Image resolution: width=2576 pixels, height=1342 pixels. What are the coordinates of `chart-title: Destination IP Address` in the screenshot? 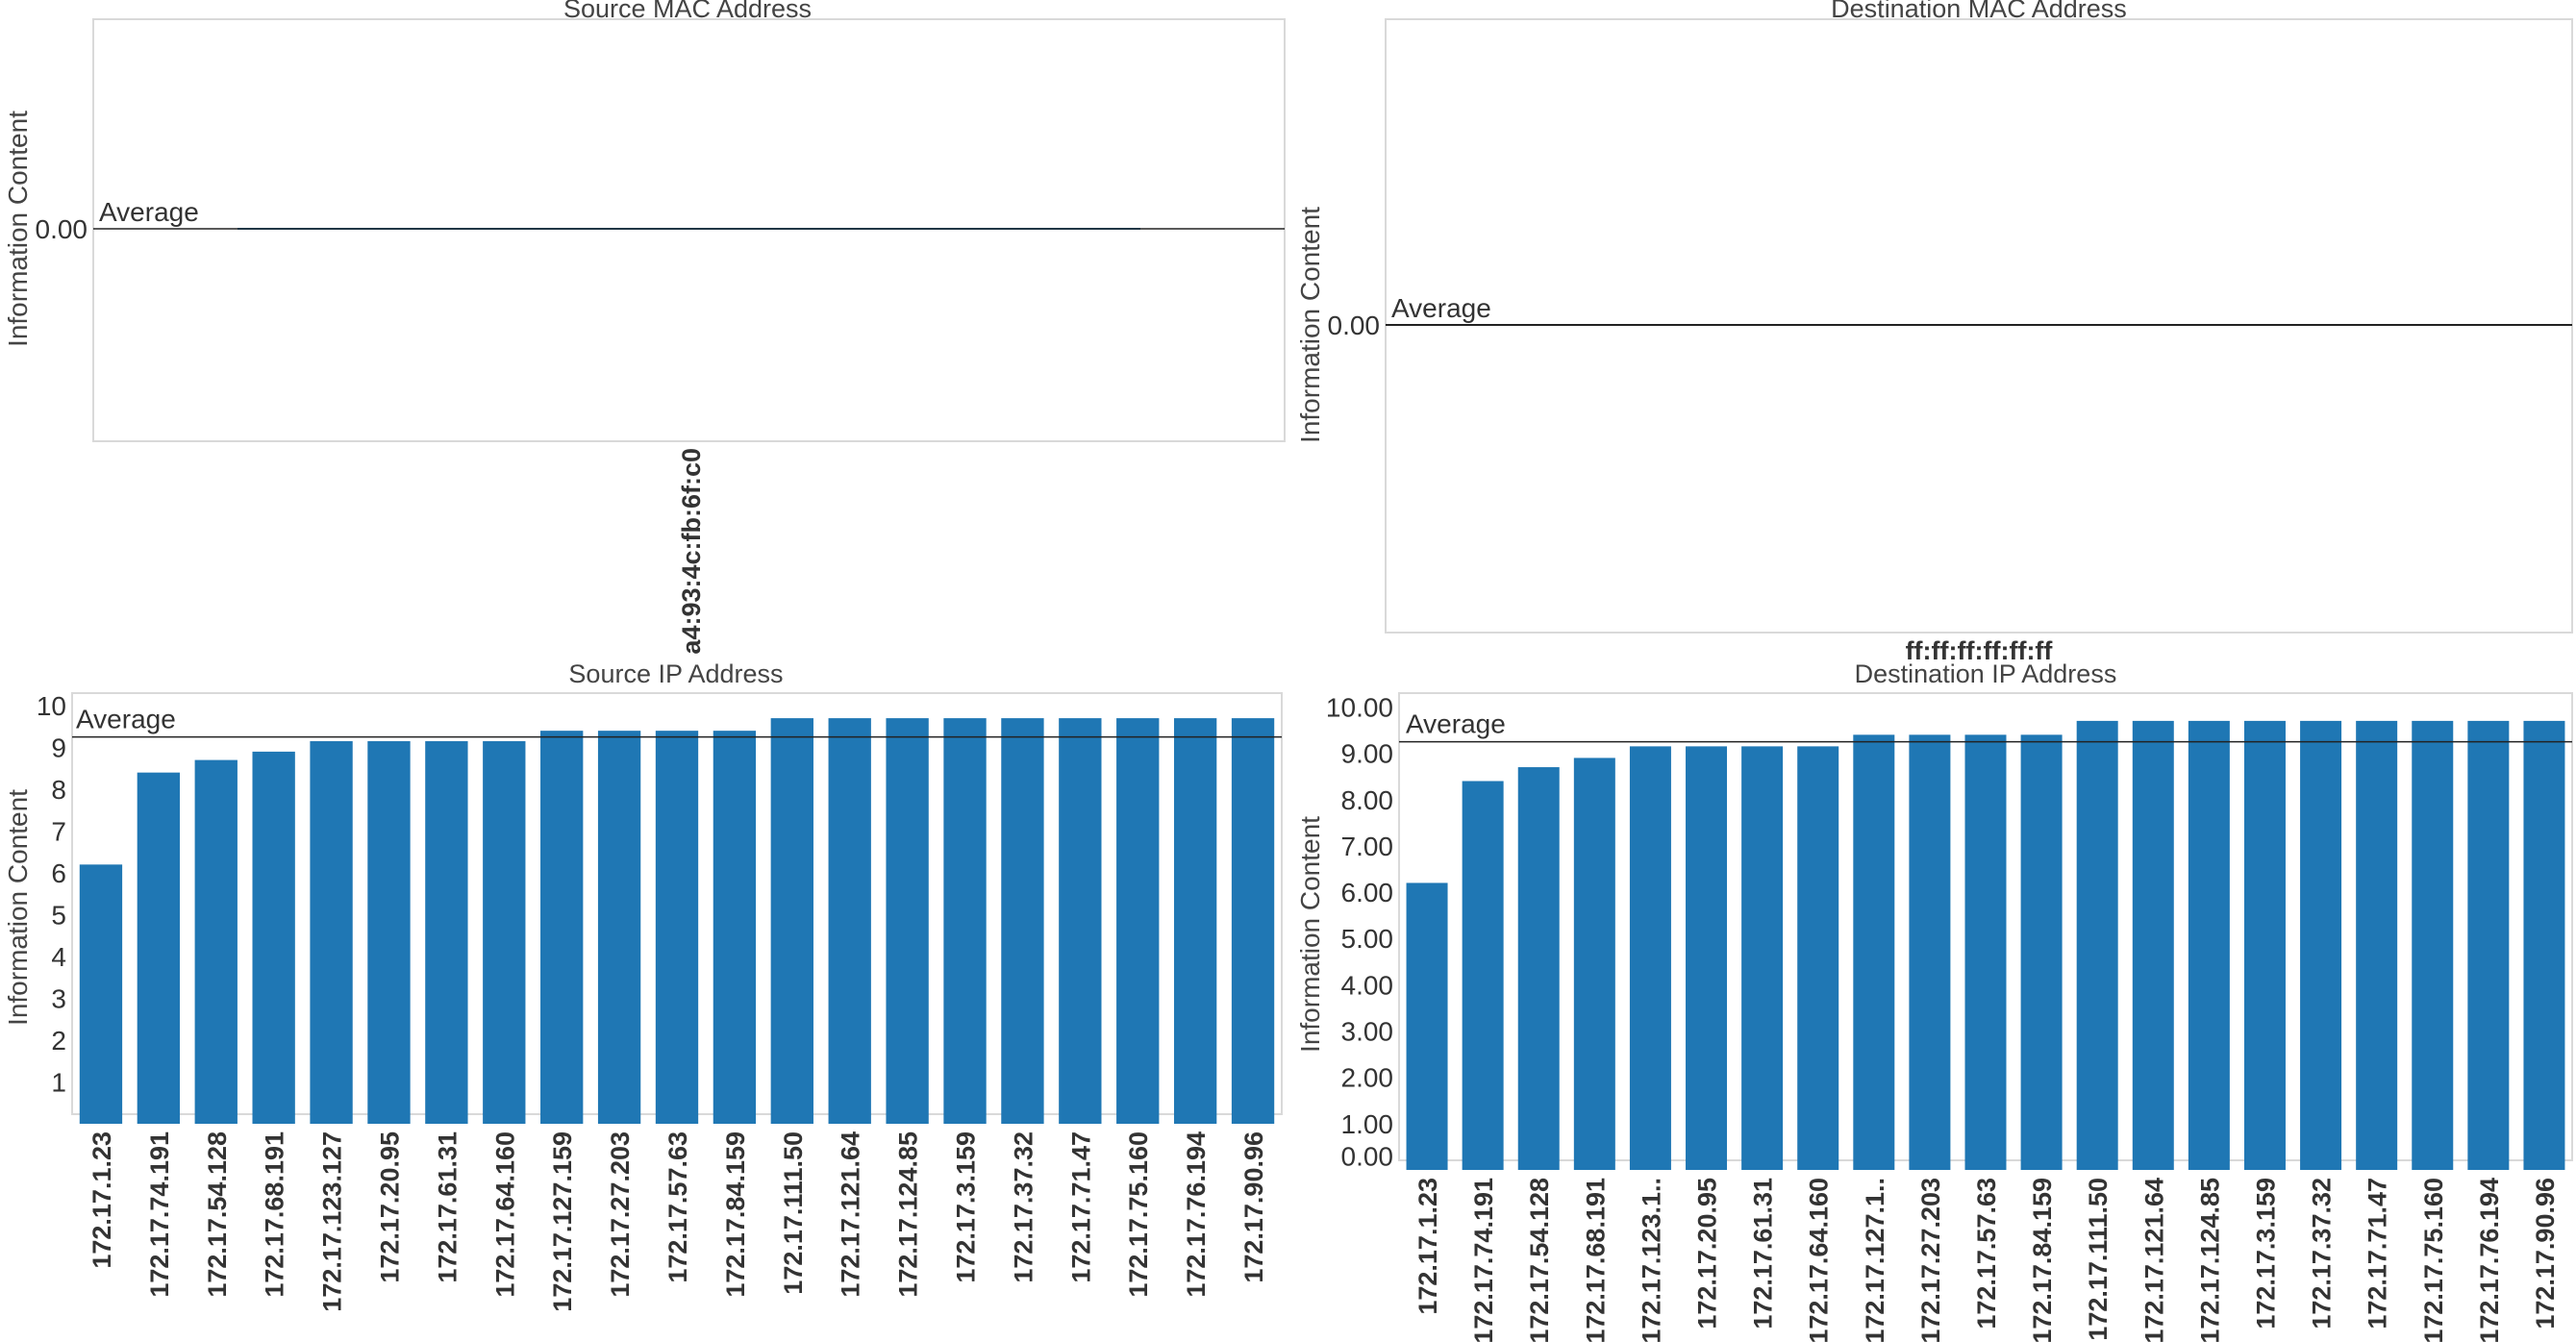 It's located at (1986, 673).